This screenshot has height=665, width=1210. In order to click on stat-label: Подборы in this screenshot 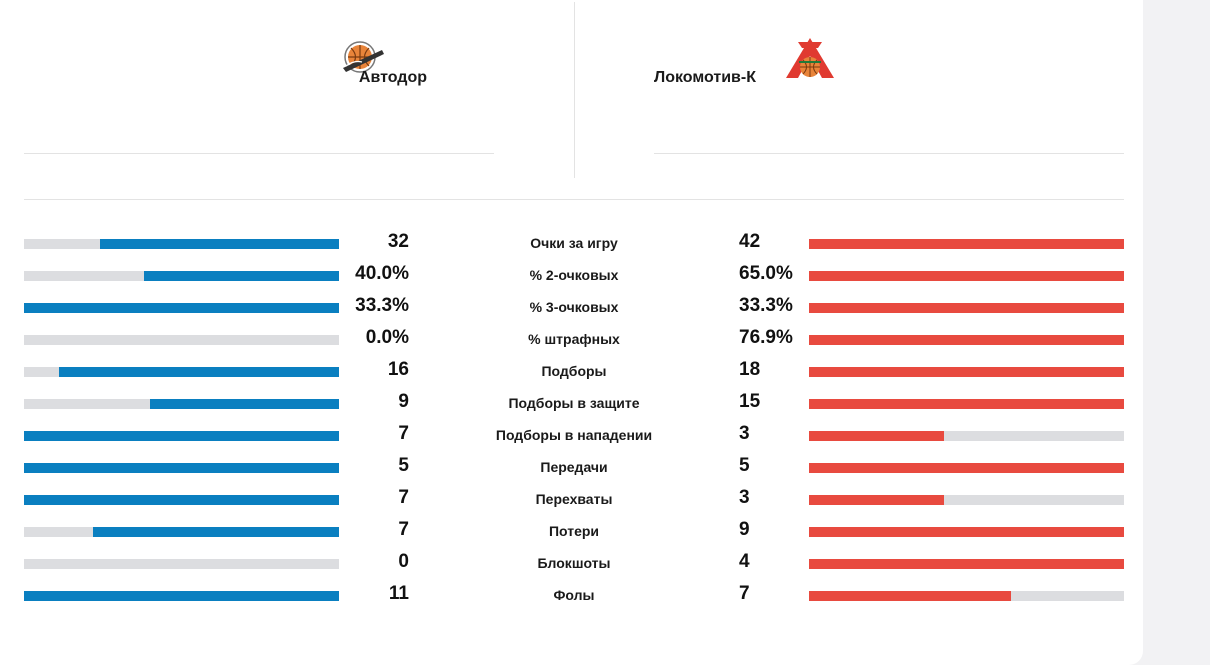, I will do `click(574, 371)`.